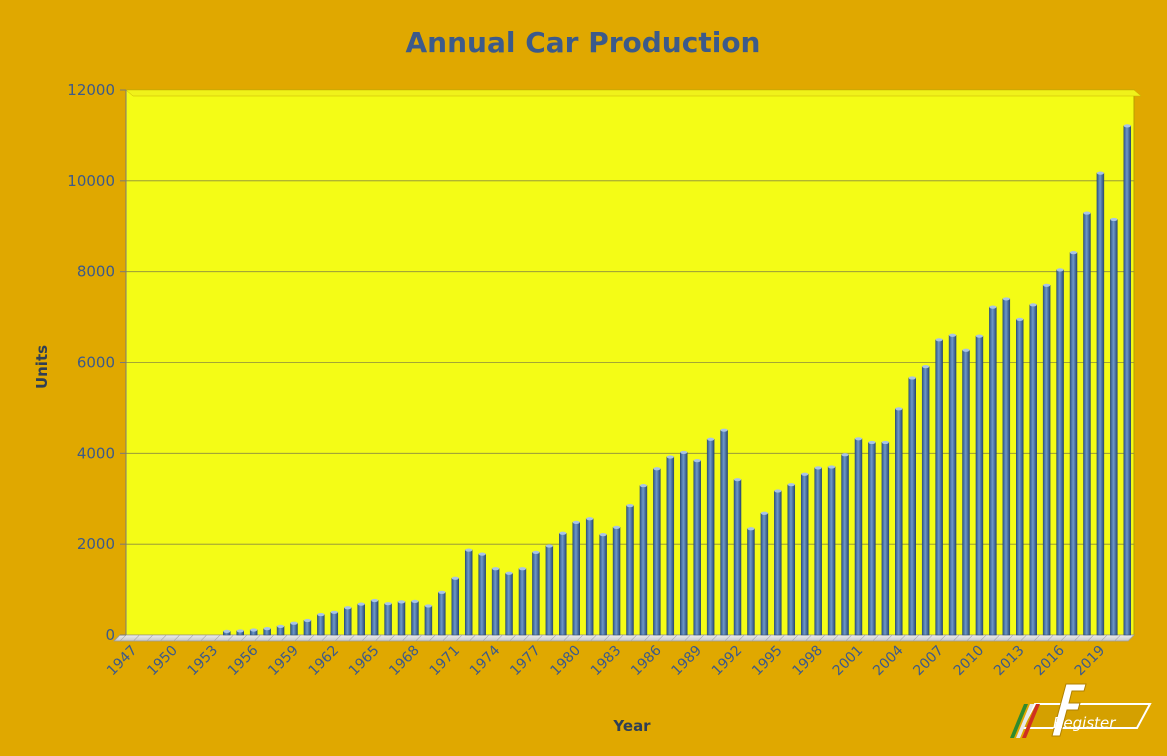 The width and height of the screenshot is (1167, 756). I want to click on x-tick-label: 1962, so click(324, 661).